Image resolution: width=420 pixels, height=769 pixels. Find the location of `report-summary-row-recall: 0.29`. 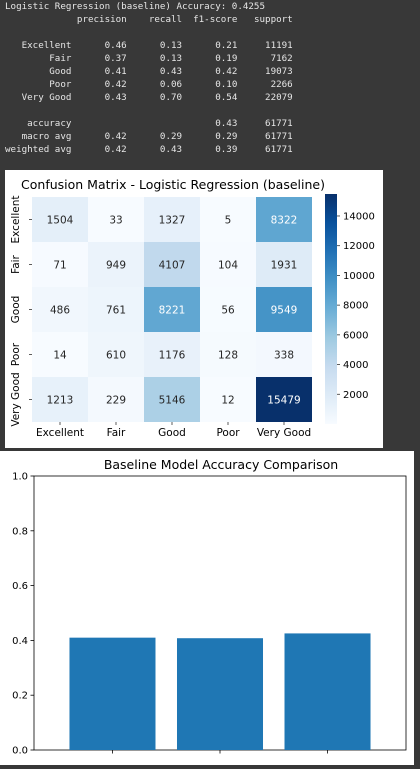

report-summary-row-recall: 0.29 is located at coordinates (154, 136).